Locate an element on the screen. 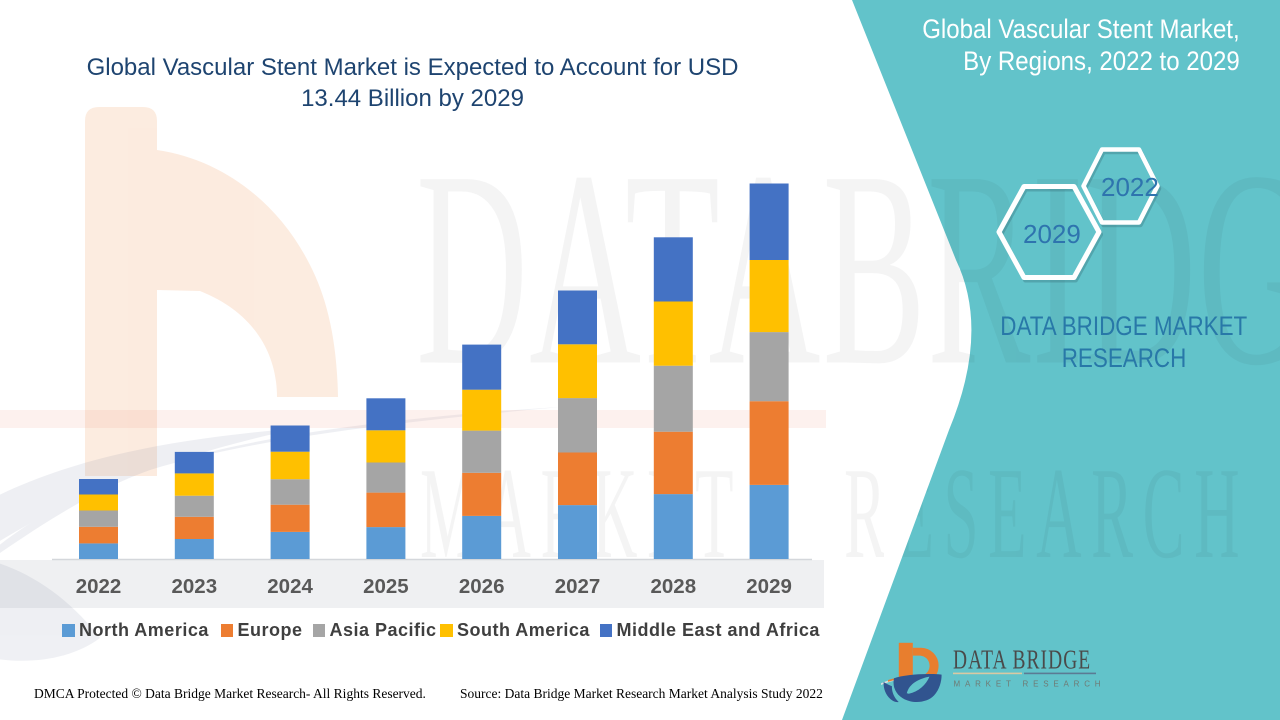 This screenshot has height=720, width=1280. svg-text: MARKET RESEARCH is located at coordinates (1030, 684).